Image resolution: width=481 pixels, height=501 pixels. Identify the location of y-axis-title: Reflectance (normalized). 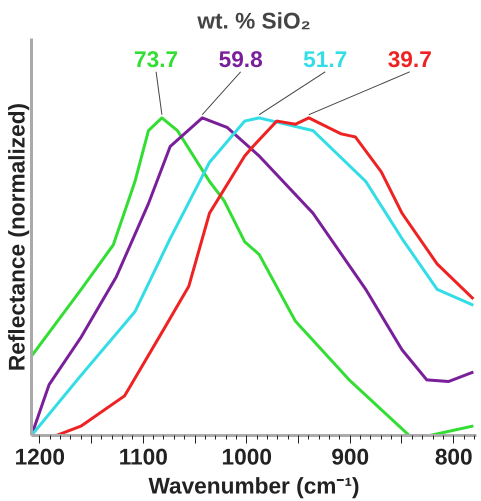
(17, 237).